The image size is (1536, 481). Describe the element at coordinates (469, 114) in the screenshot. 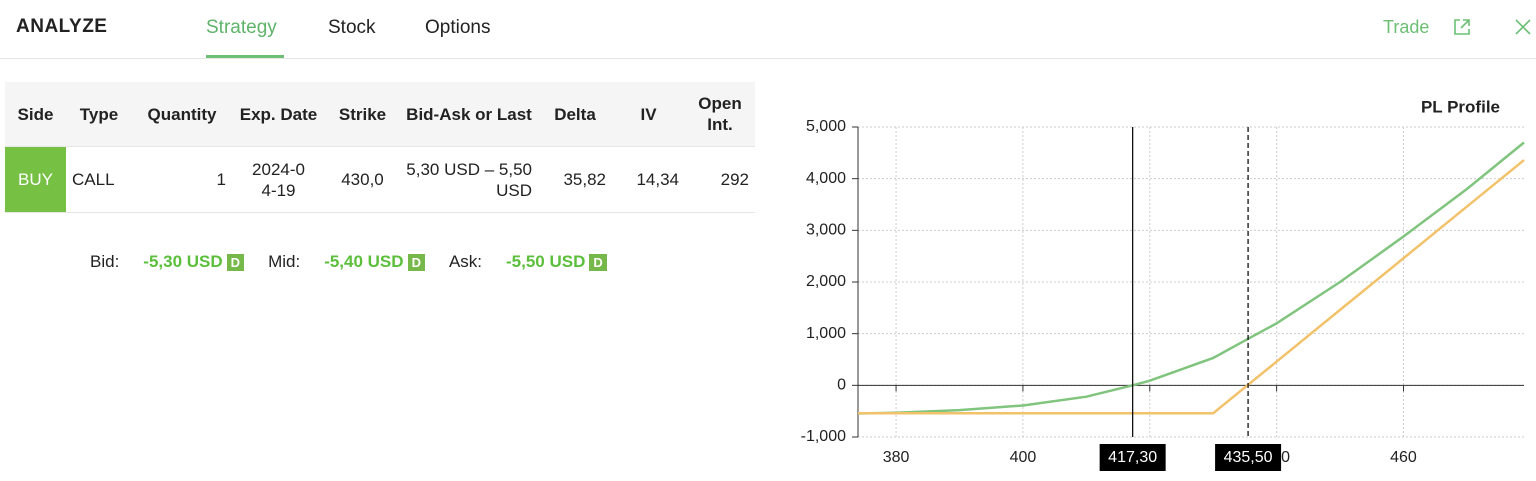

I see `col-header: Bid-Ask or Last` at that location.